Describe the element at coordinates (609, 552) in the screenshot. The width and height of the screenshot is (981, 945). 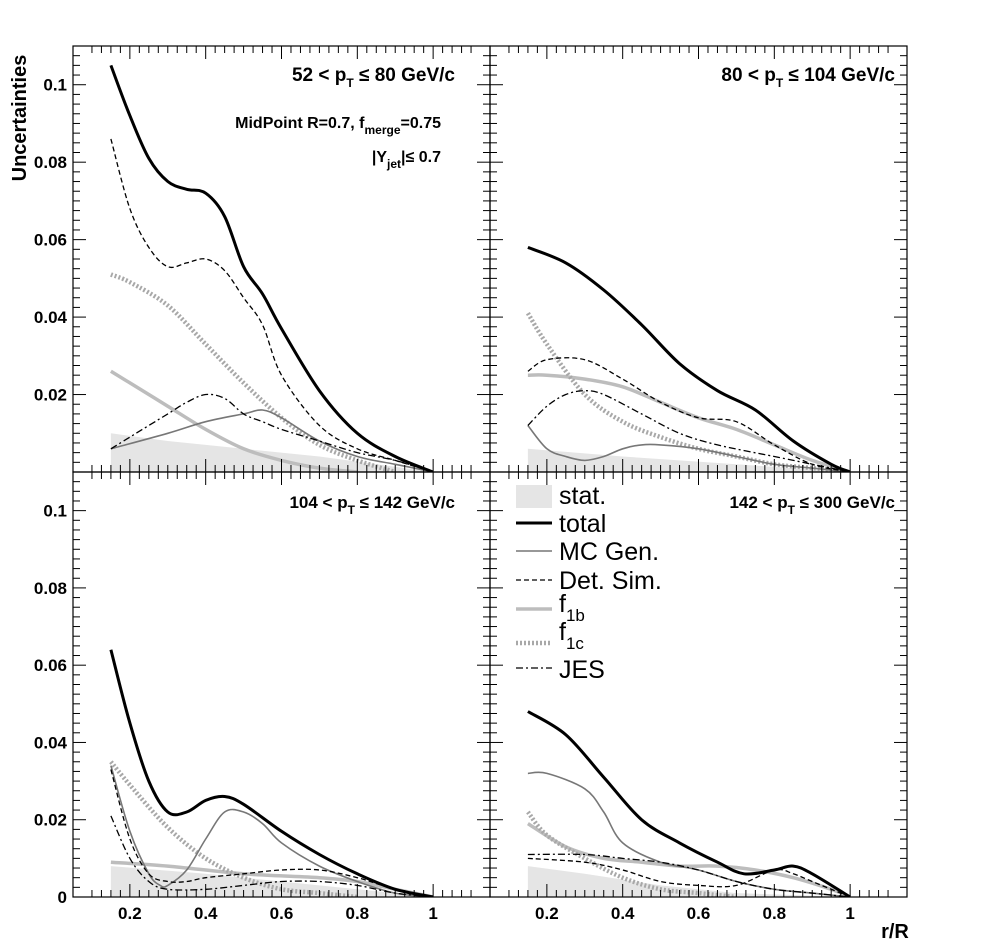
I see `legend-label-mcgen: MC Gen.` at that location.